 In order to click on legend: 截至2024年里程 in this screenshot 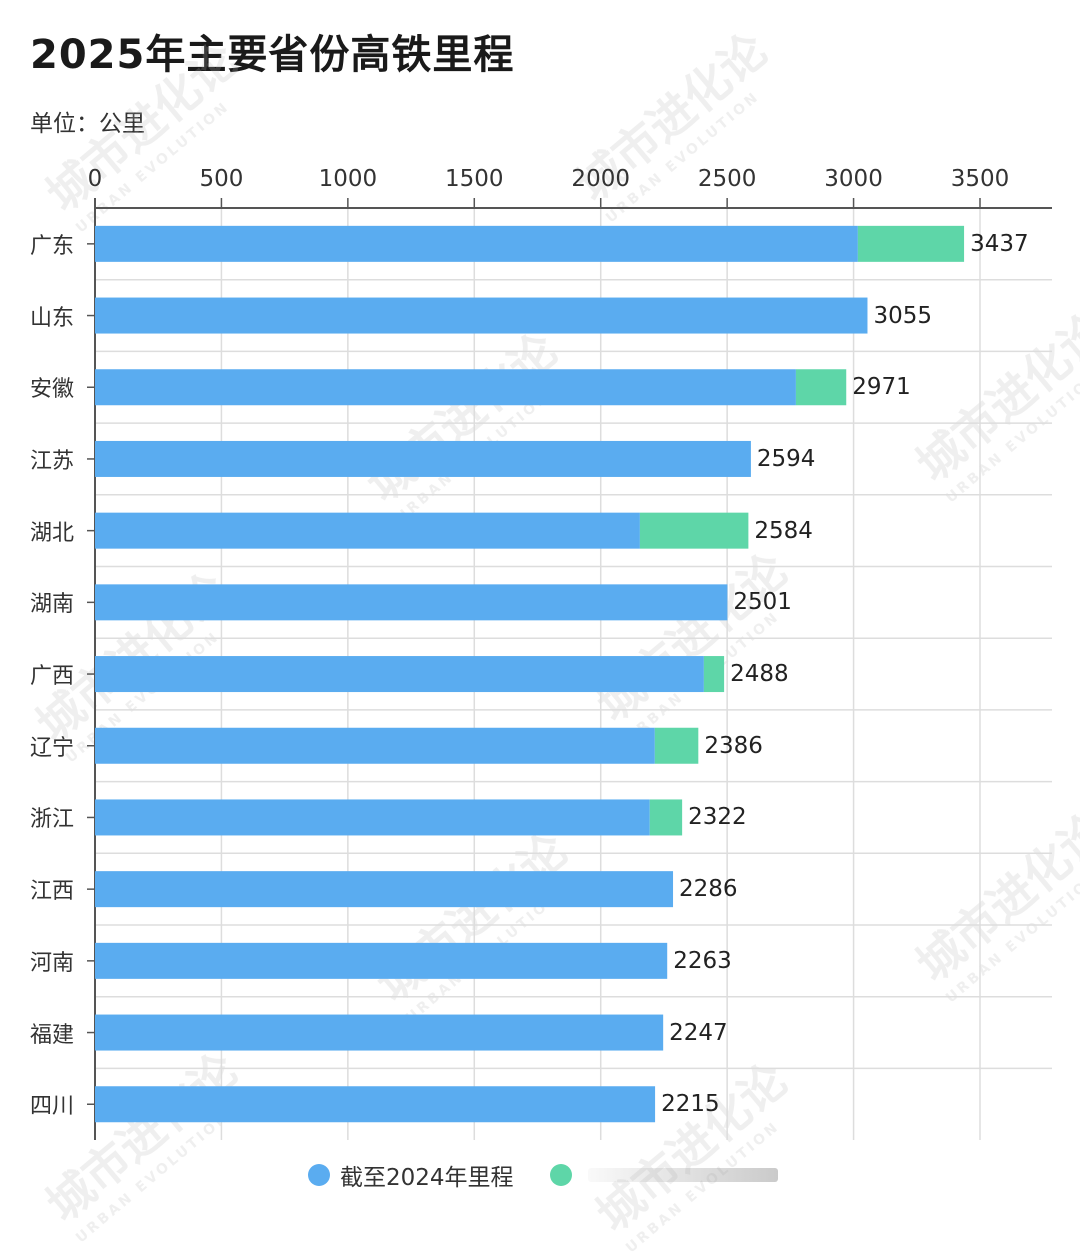, I will do `click(561, 1175)`.